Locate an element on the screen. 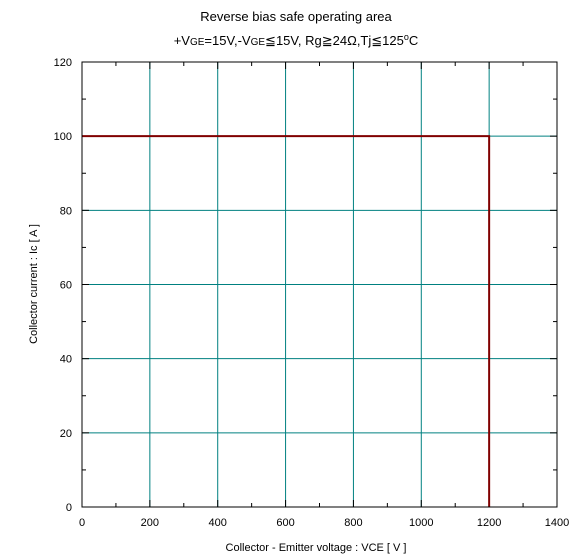 The width and height of the screenshot is (573, 558). y-tick-label: 0 is located at coordinates (69, 508).